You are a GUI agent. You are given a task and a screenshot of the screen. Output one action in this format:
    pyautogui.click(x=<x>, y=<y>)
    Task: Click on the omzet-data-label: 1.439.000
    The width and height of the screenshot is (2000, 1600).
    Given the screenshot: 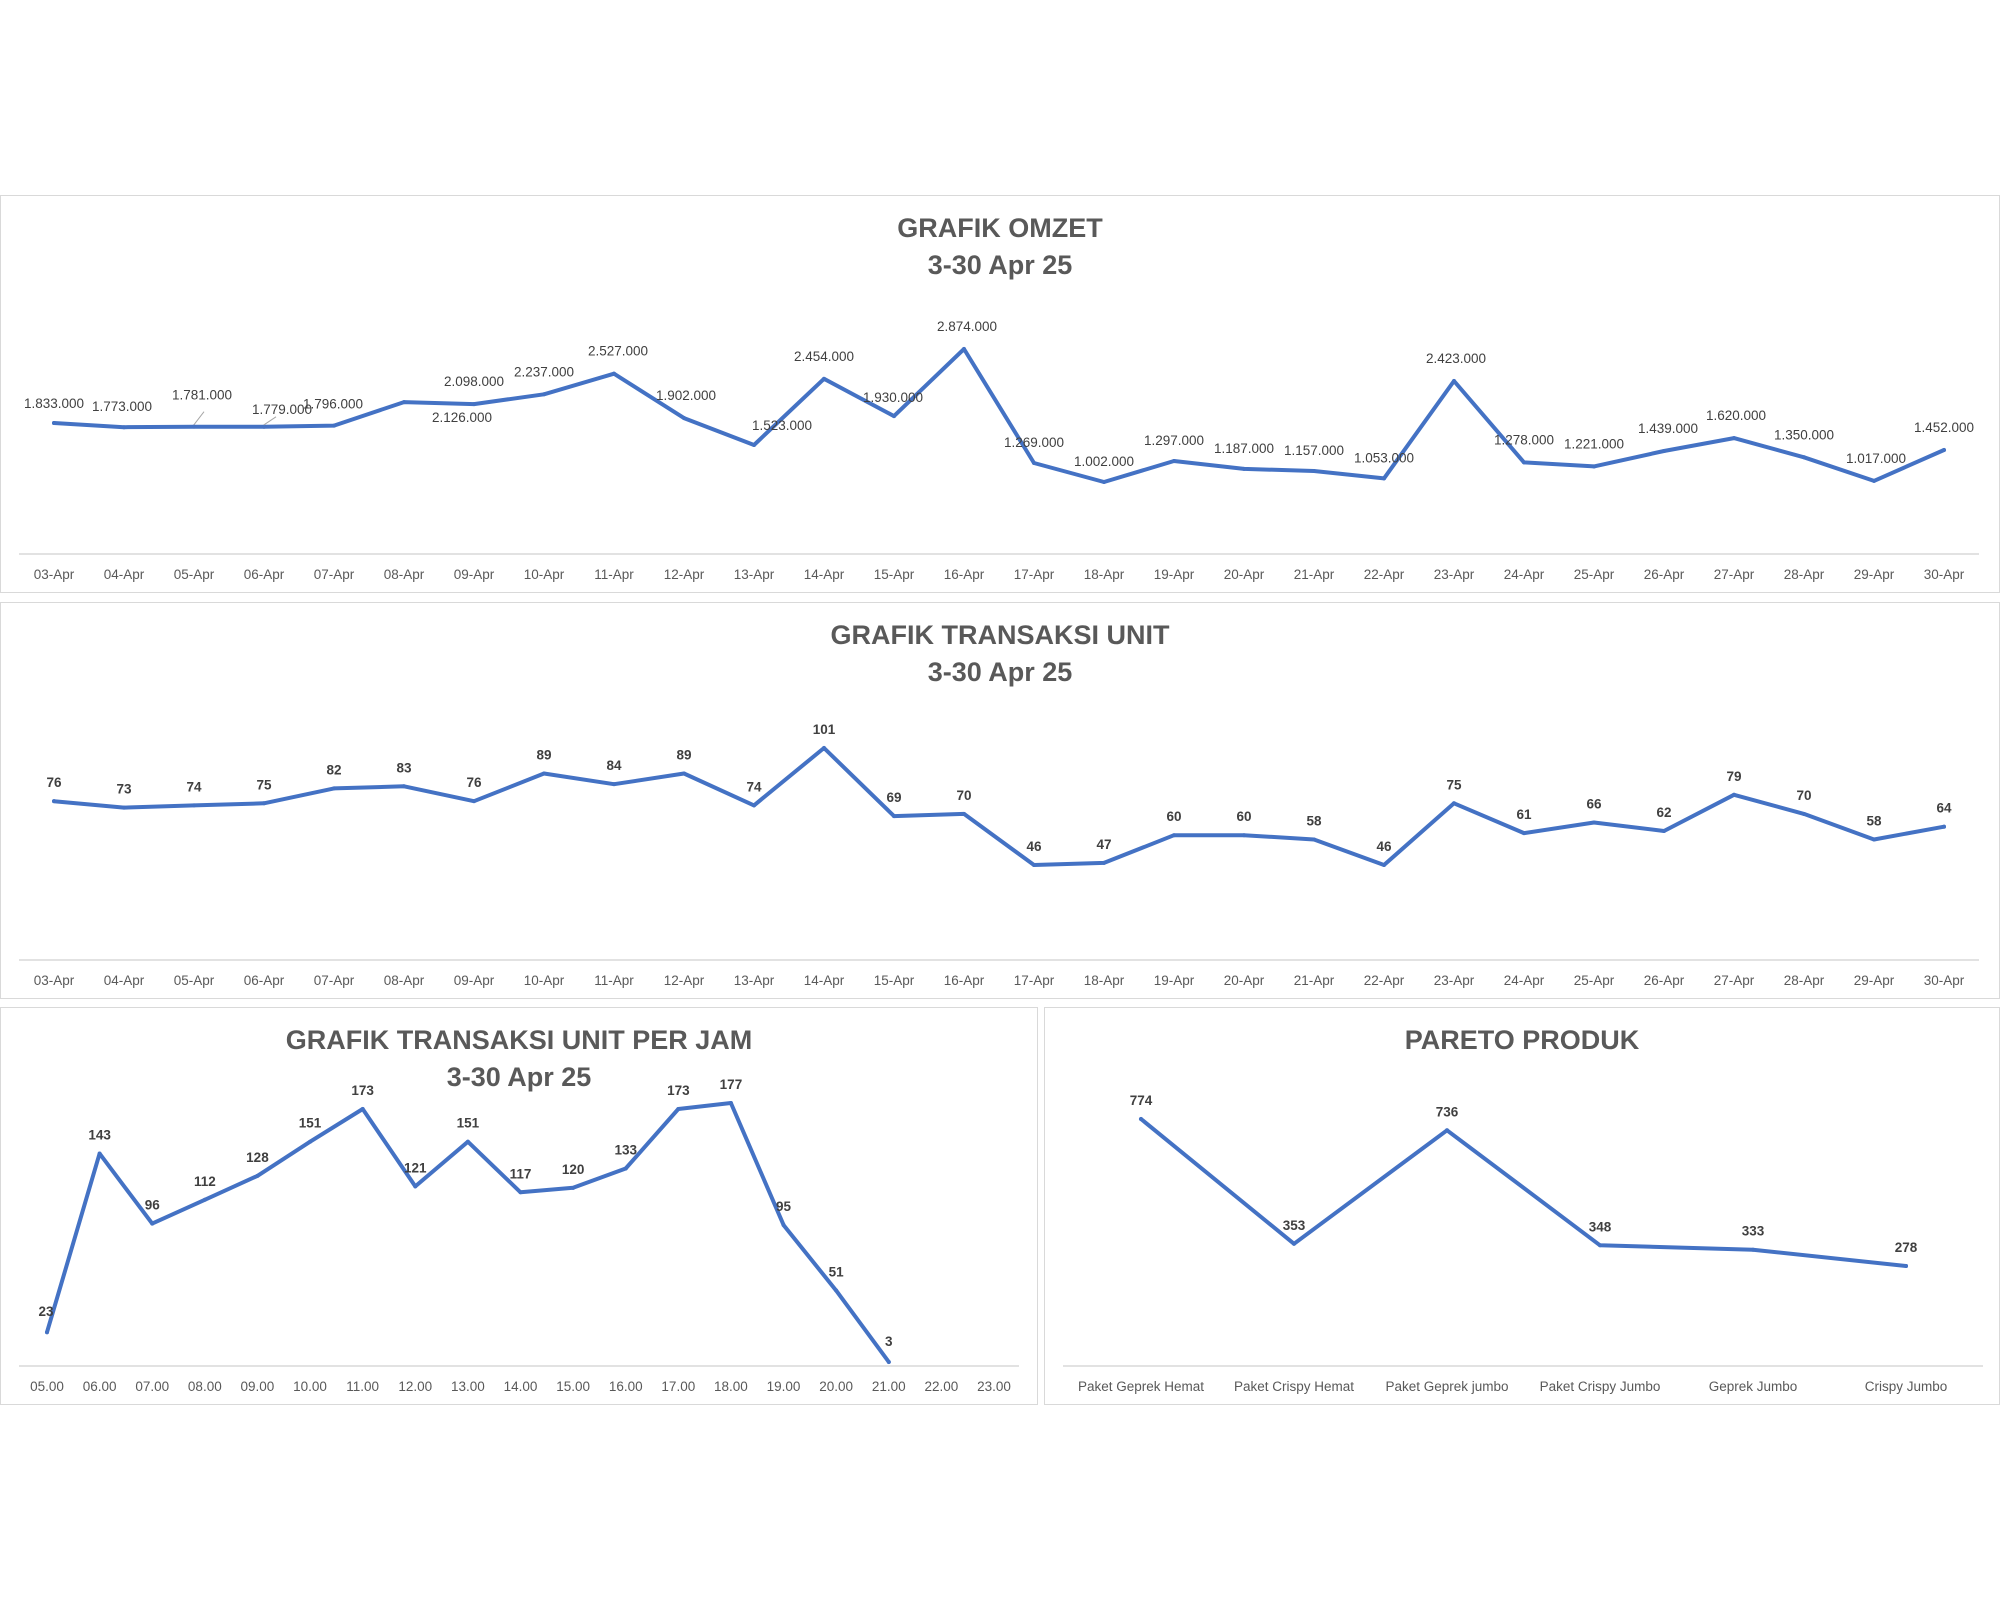 What is the action you would take?
    pyautogui.click(x=1668, y=428)
    